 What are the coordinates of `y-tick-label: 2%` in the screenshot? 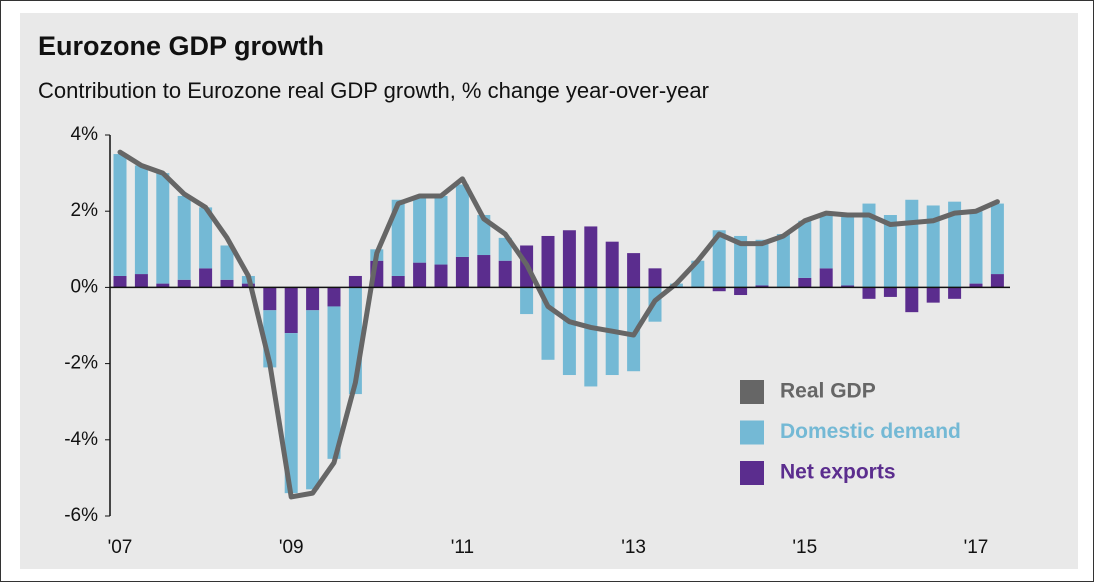 It's located at (85, 210).